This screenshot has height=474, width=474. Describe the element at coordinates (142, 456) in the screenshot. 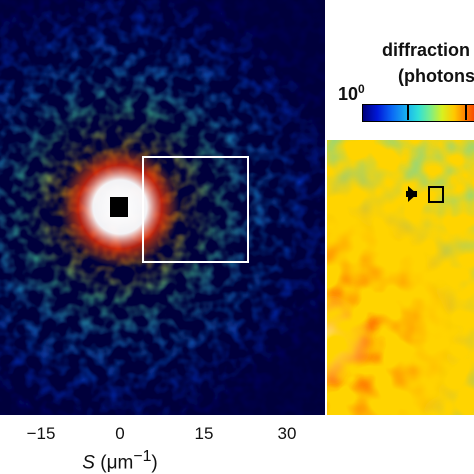

I see `x-axis-unit-exponent: −1` at that location.